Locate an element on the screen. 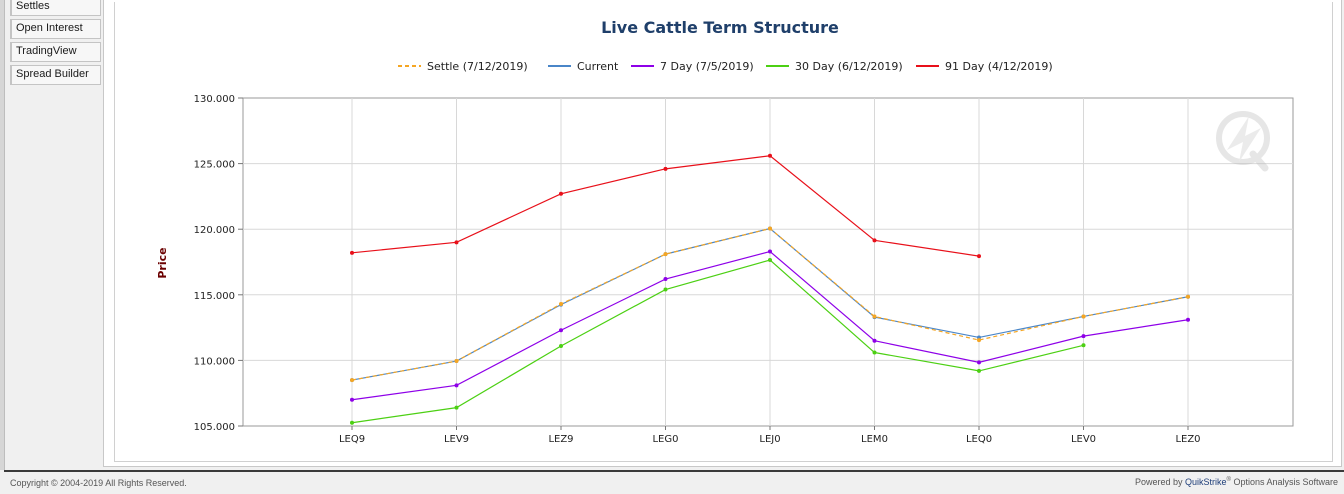 This screenshot has width=1344, height=494. legend-item: Current is located at coordinates (583, 66).